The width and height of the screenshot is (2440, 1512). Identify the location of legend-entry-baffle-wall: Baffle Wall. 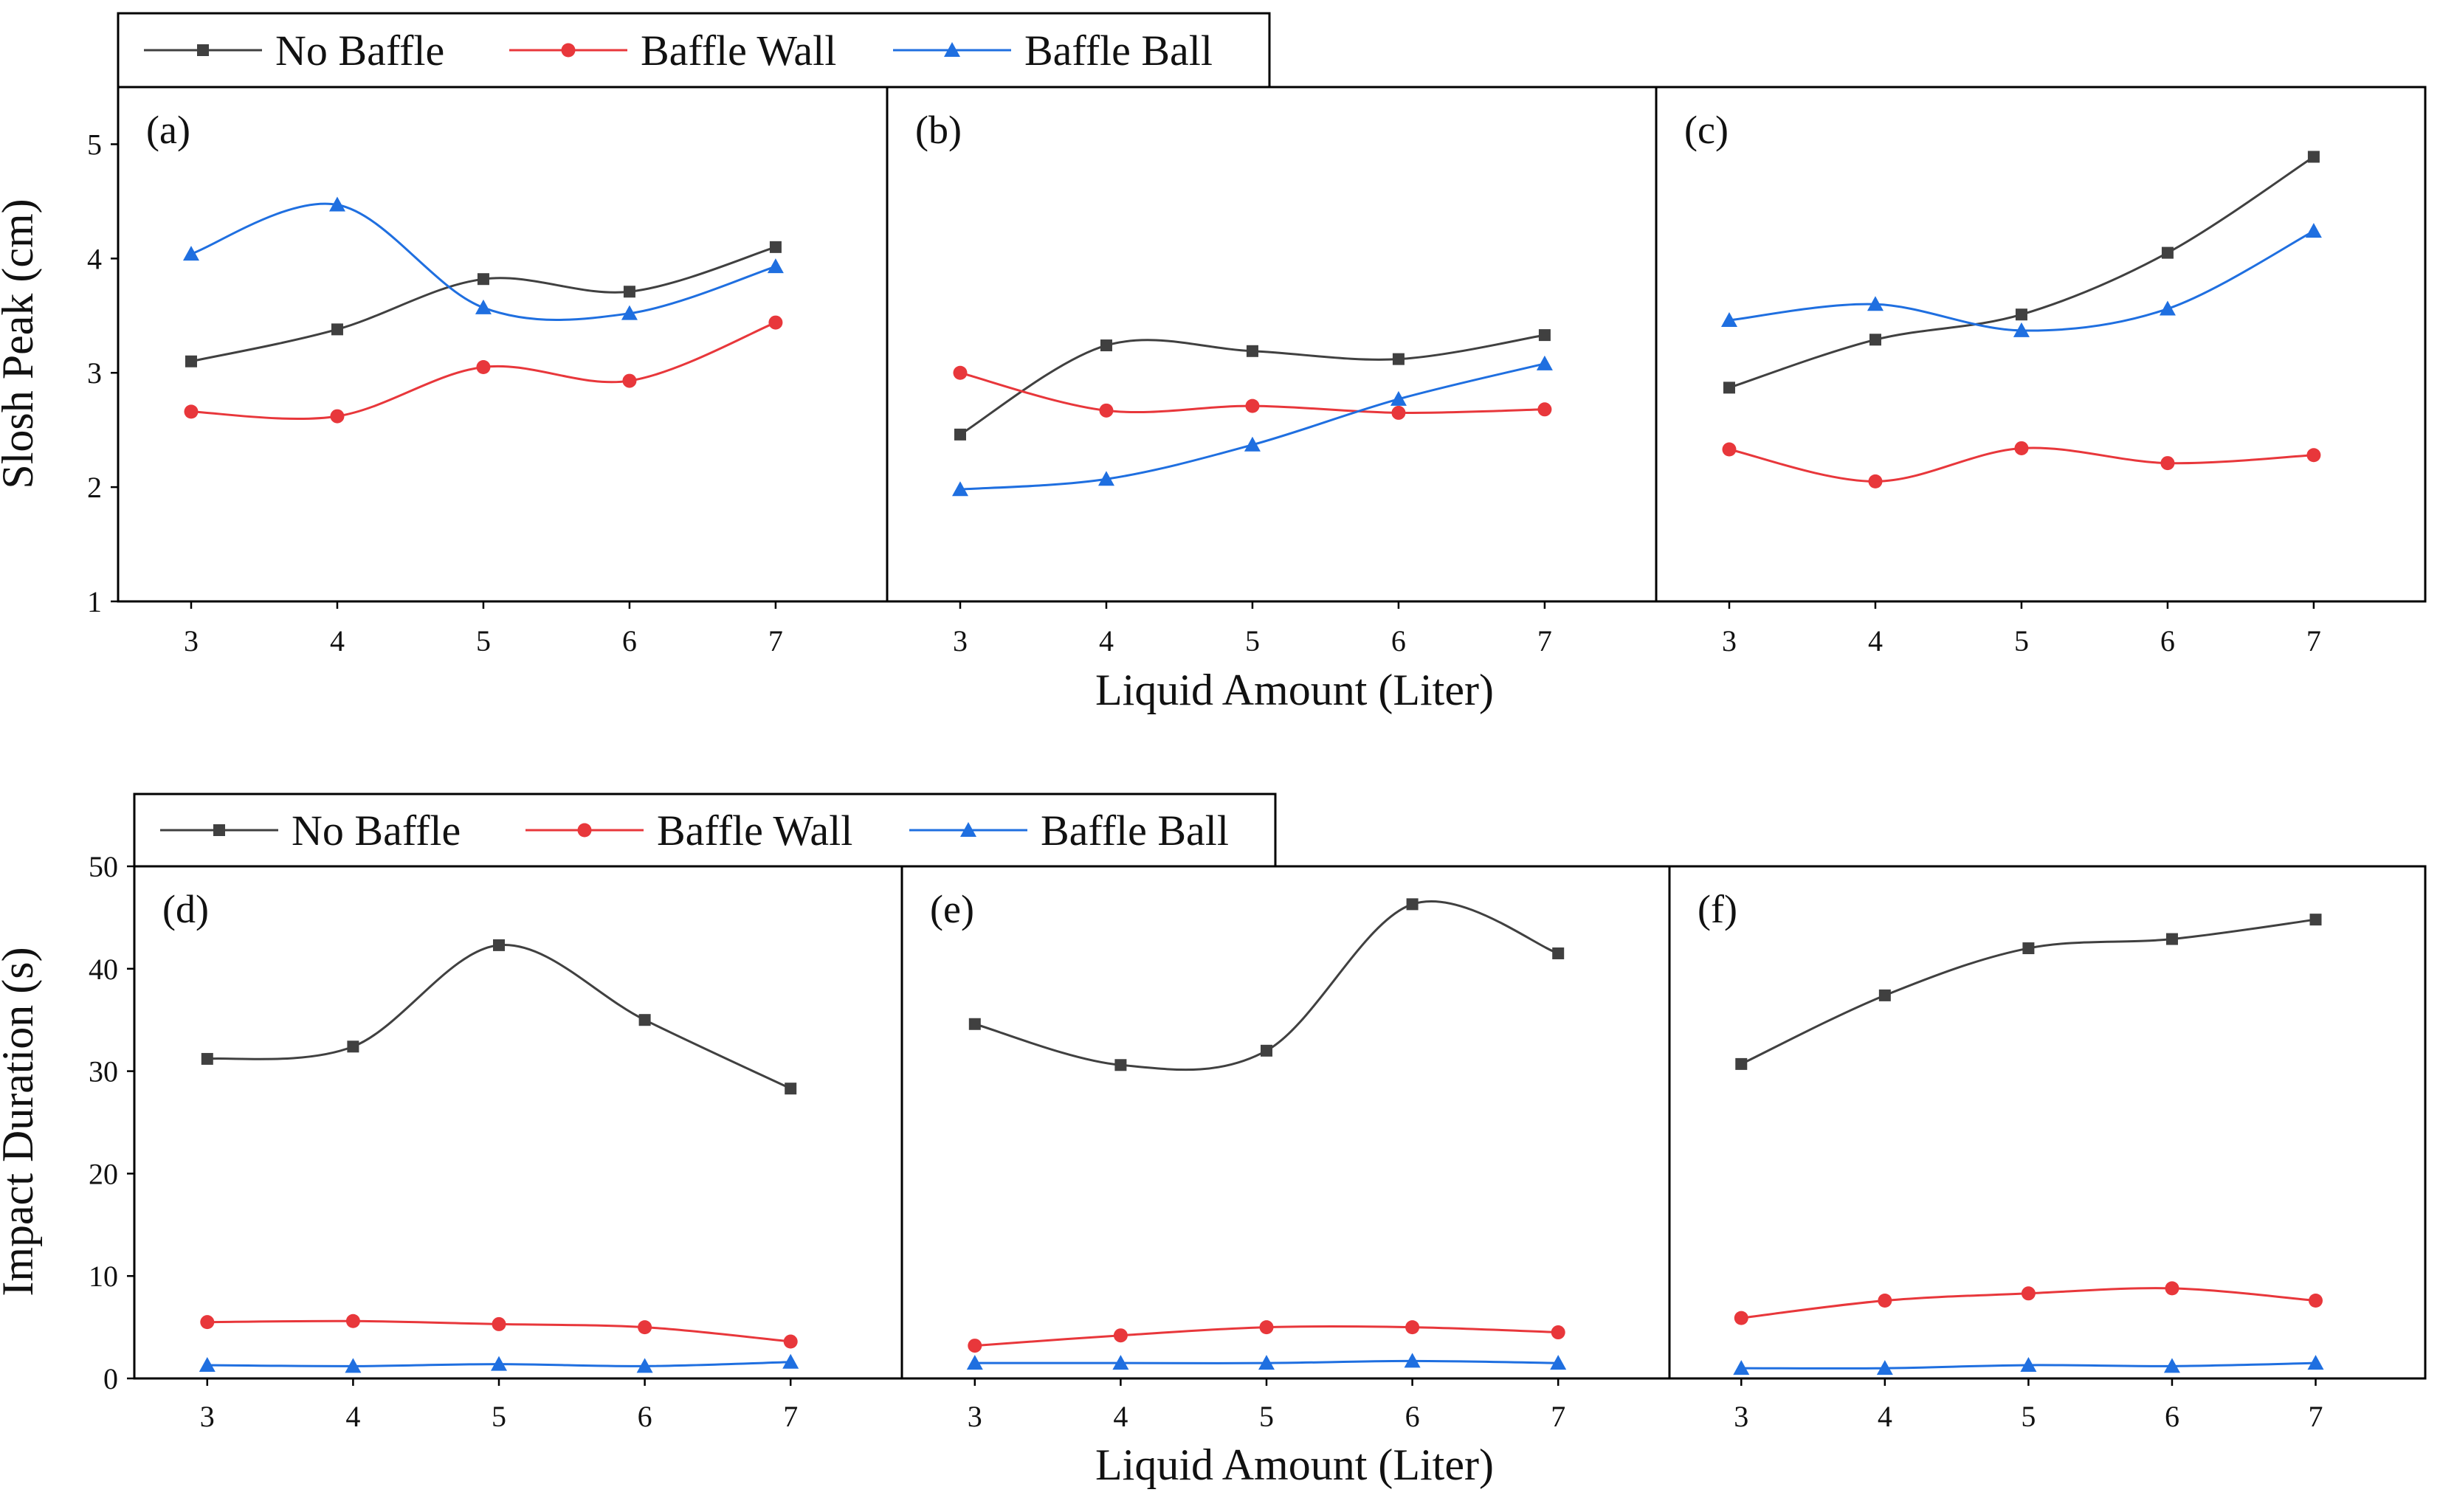
(688, 831).